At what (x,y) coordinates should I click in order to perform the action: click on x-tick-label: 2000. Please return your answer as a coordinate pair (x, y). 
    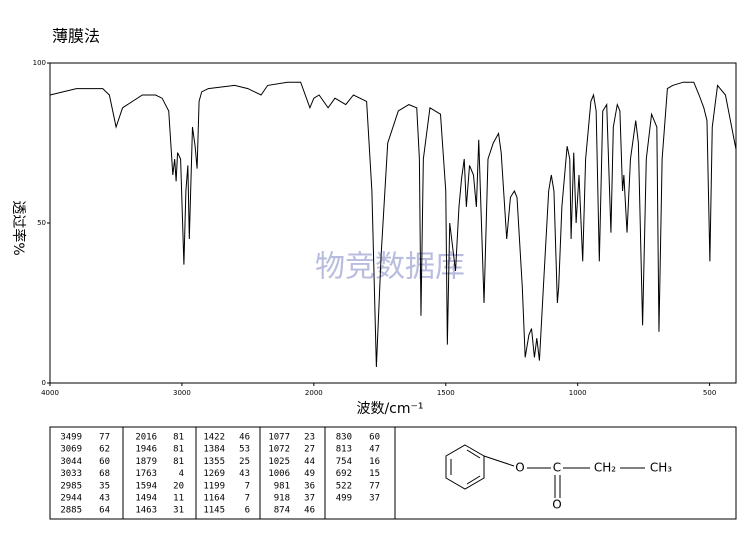
    Looking at the image, I should click on (314, 393).